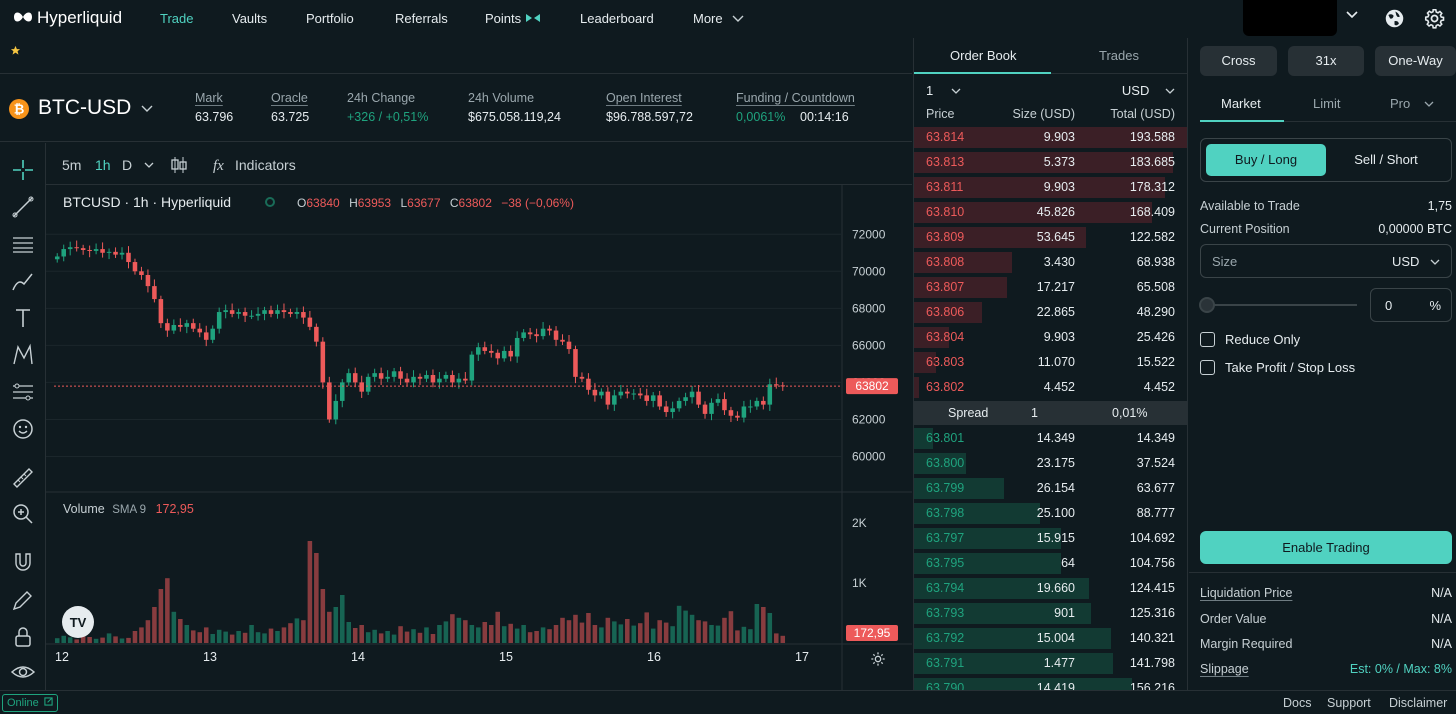  What do you see at coordinates (103, 165) in the screenshot?
I see `interval-1h: 1h` at bounding box center [103, 165].